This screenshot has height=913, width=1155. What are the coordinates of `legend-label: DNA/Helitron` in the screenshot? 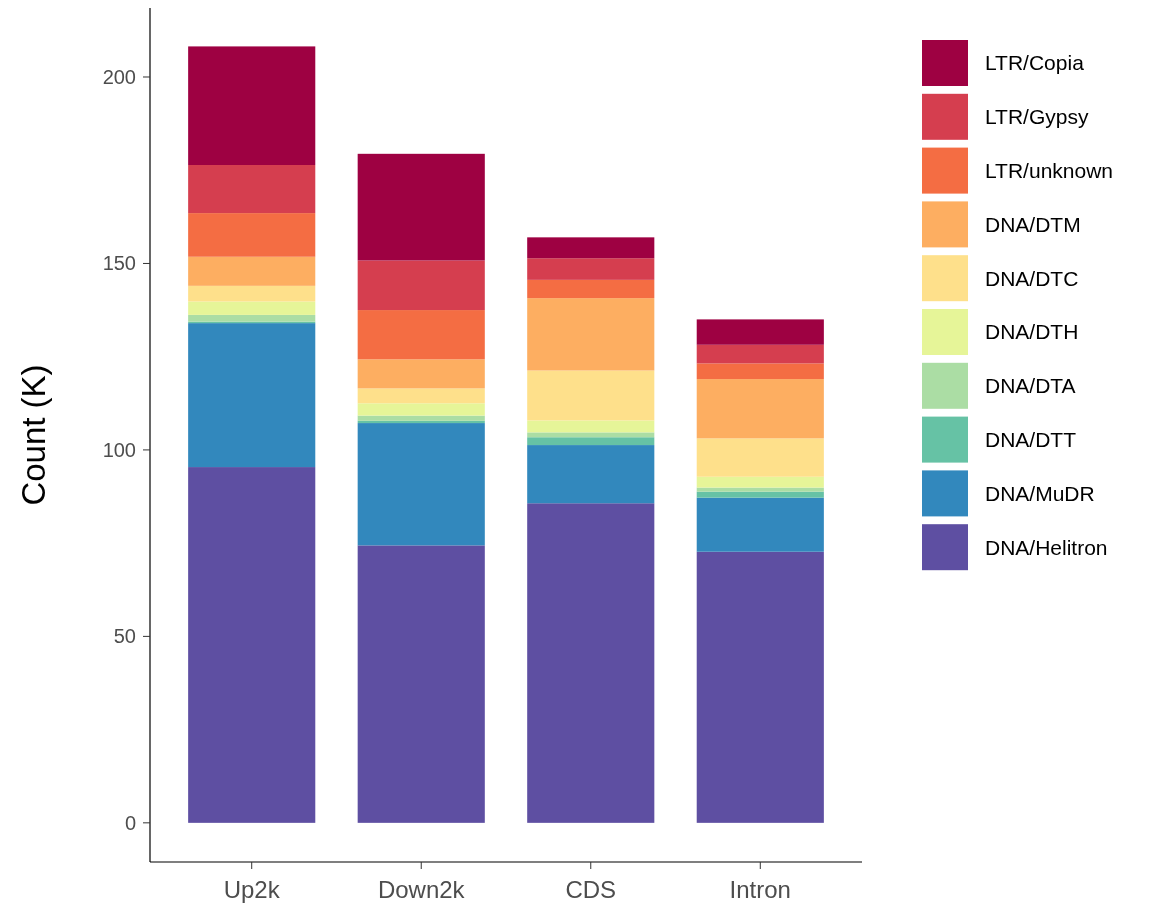 It's located at (1046, 547).